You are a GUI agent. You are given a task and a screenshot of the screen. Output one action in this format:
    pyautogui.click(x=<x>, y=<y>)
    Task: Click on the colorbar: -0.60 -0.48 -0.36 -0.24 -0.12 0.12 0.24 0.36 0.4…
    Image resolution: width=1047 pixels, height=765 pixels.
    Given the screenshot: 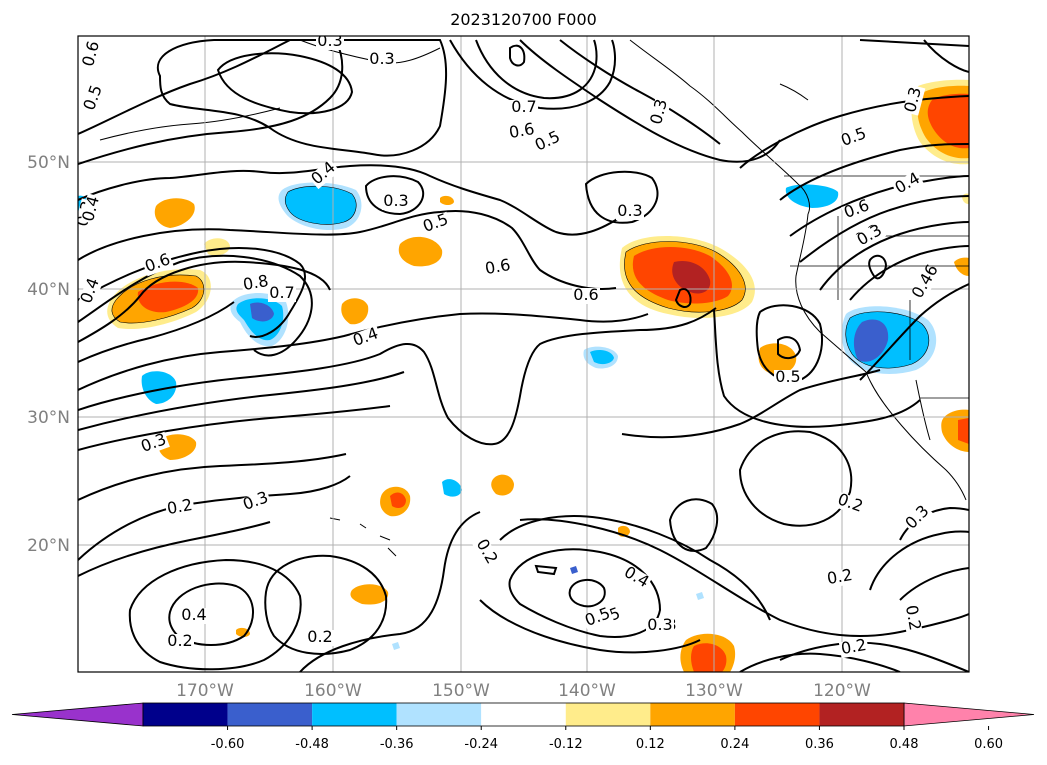 What is the action you would take?
    pyautogui.click(x=523, y=727)
    